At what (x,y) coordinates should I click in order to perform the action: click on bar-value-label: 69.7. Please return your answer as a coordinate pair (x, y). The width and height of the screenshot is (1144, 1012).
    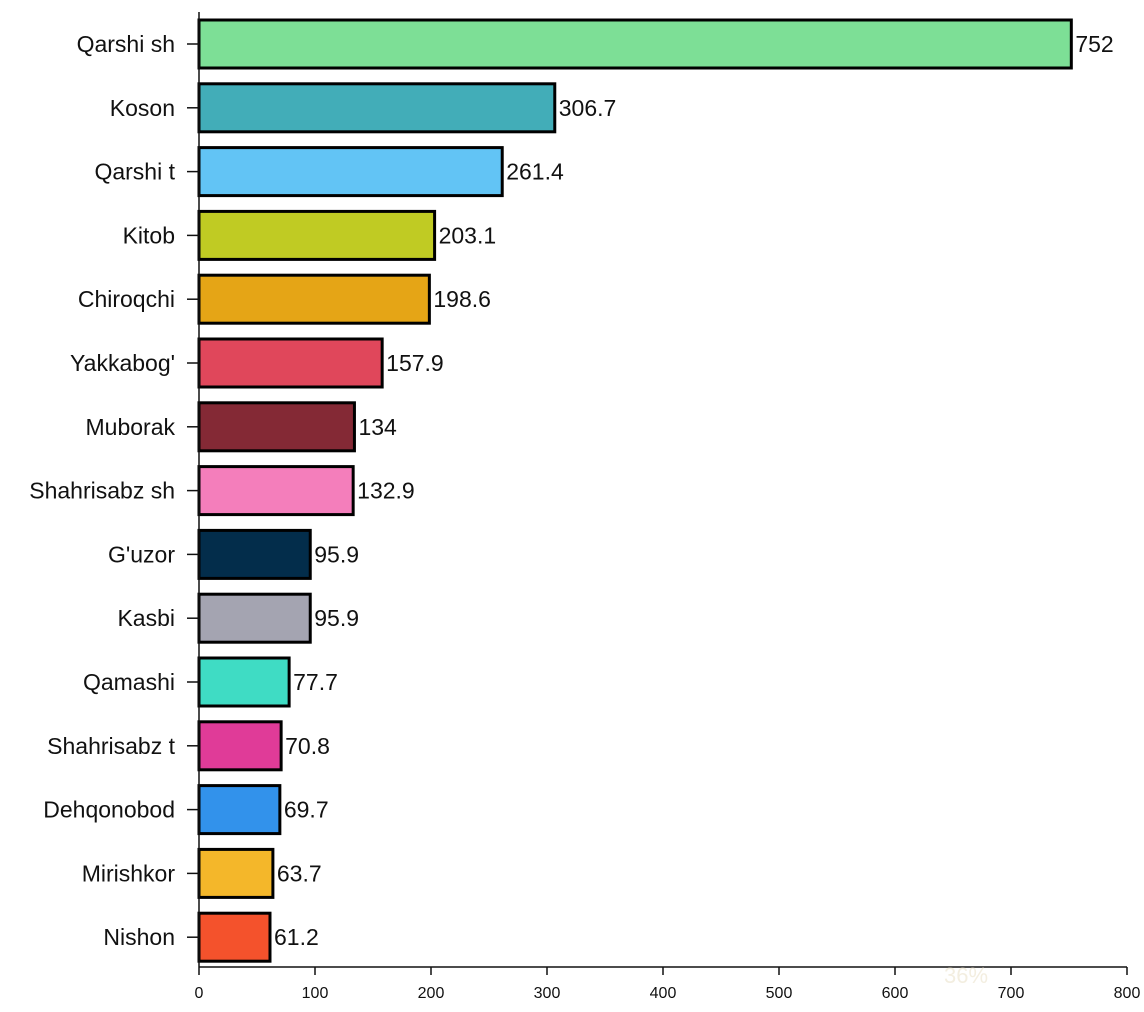
    Looking at the image, I should click on (306, 810).